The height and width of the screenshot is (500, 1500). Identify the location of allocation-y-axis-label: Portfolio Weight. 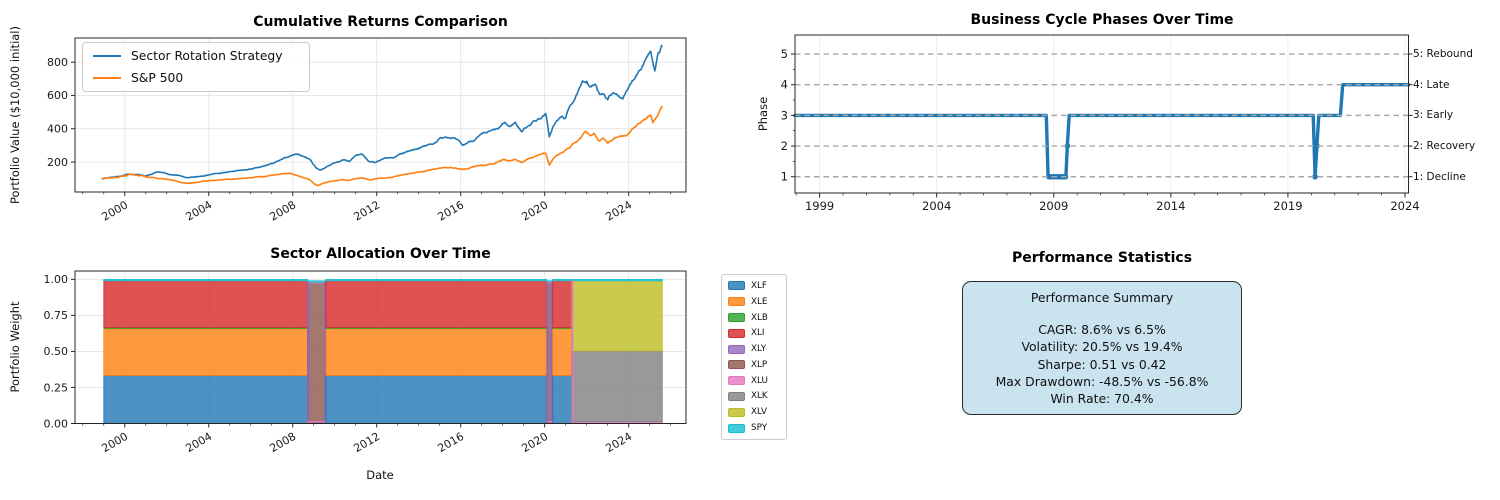
(15, 347).